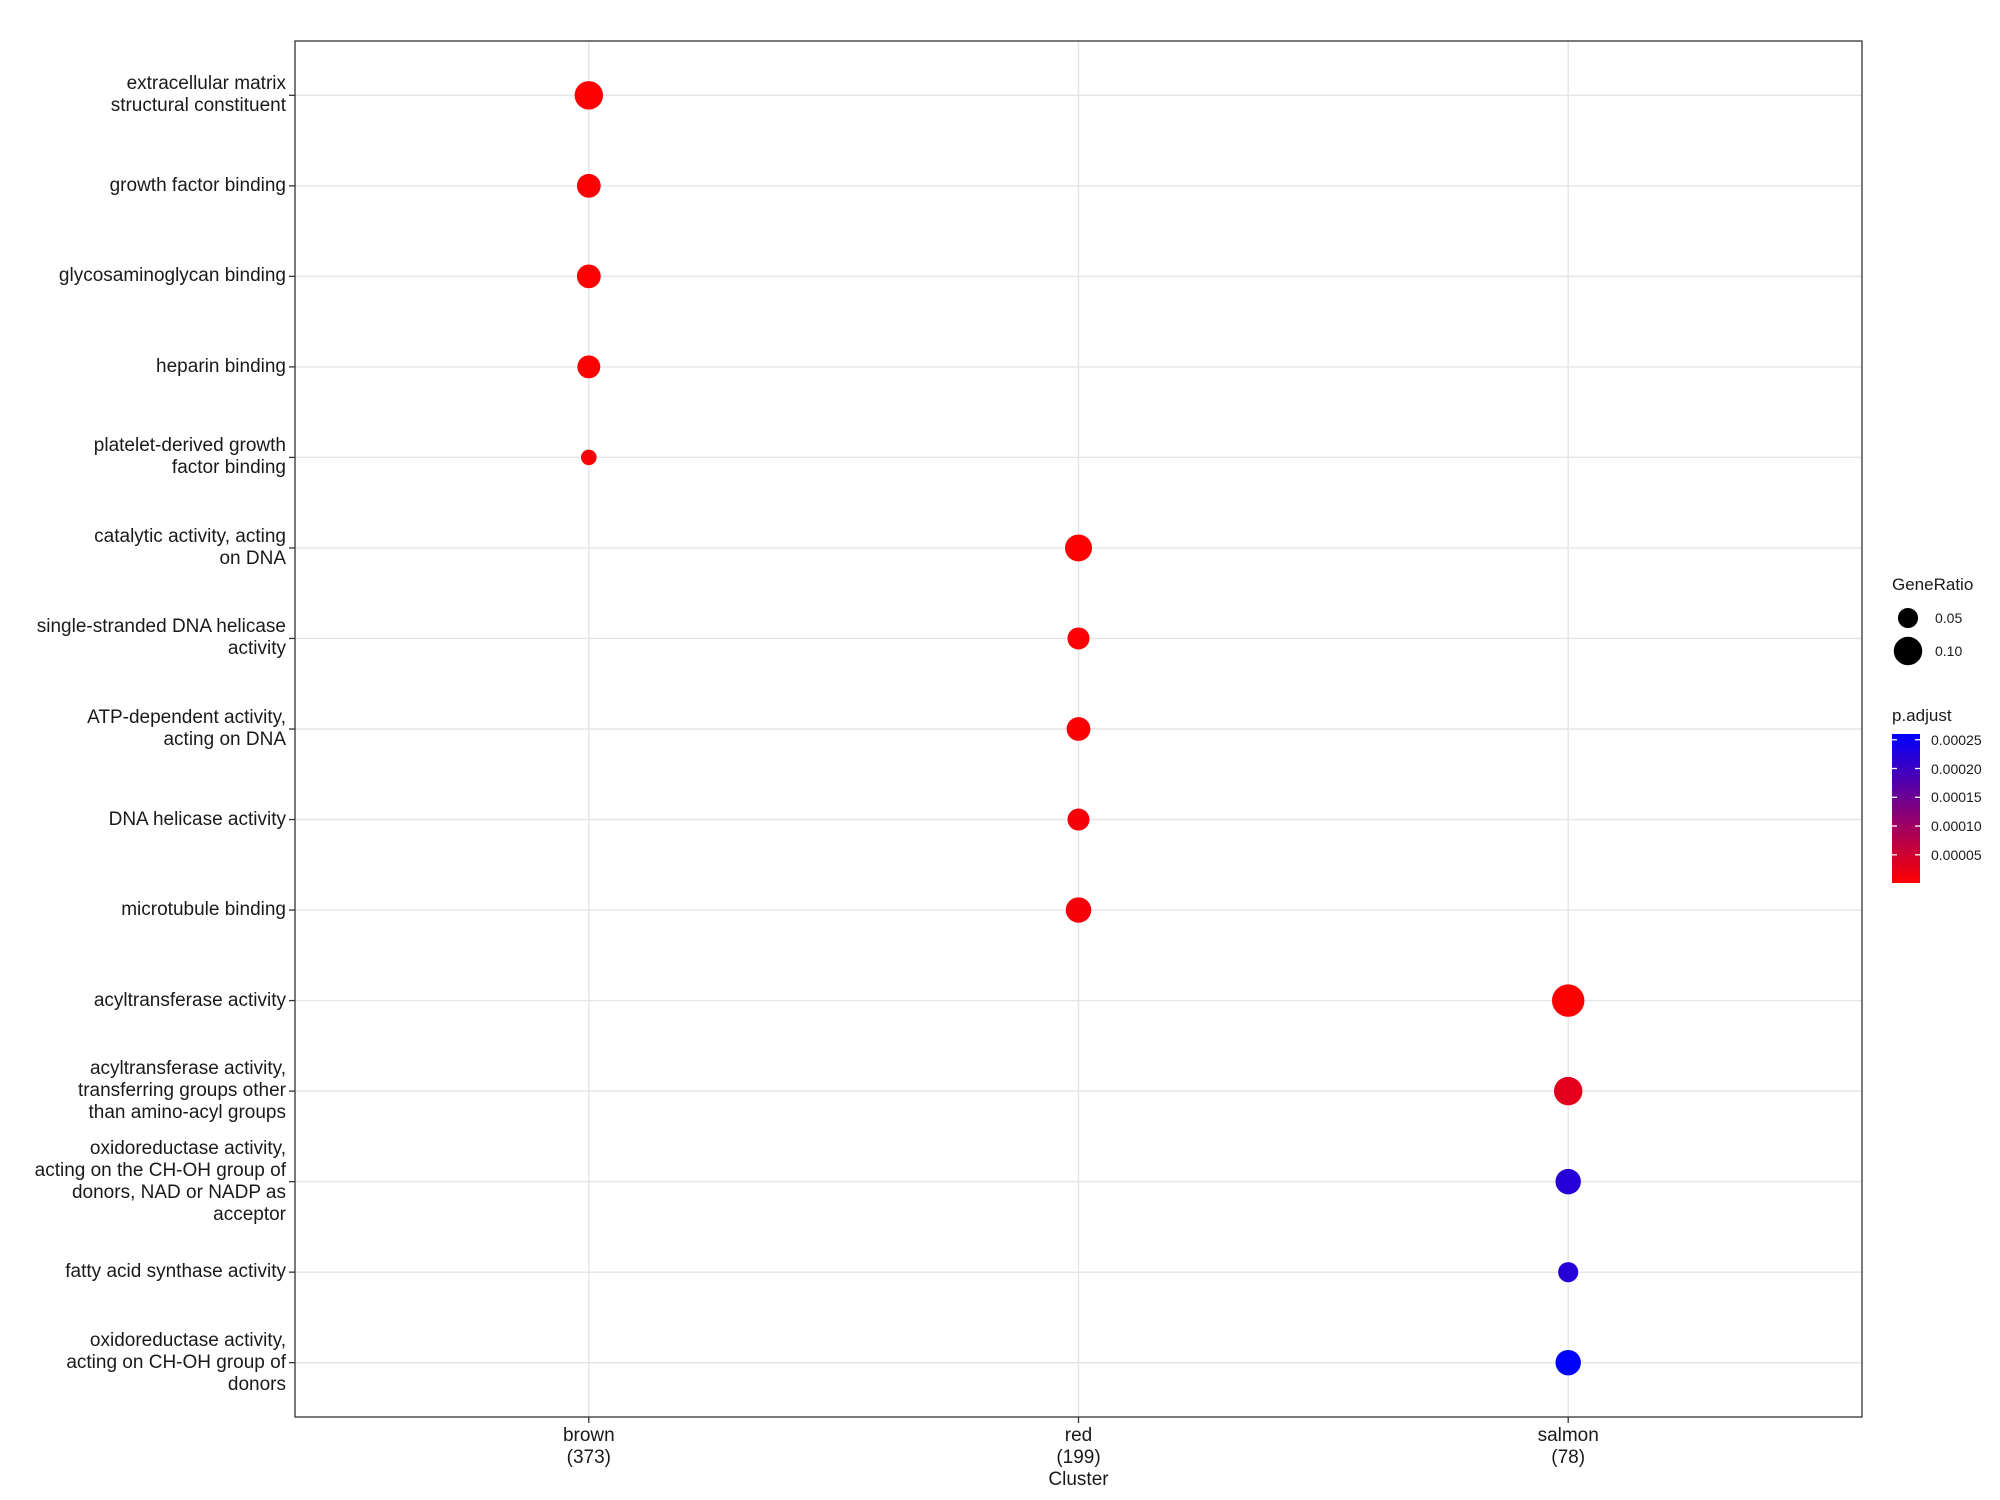 Image resolution: width=2000 pixels, height=1500 pixels. Describe the element at coordinates (1956, 826) in the screenshot. I see `legend-label: 0.00010` at that location.